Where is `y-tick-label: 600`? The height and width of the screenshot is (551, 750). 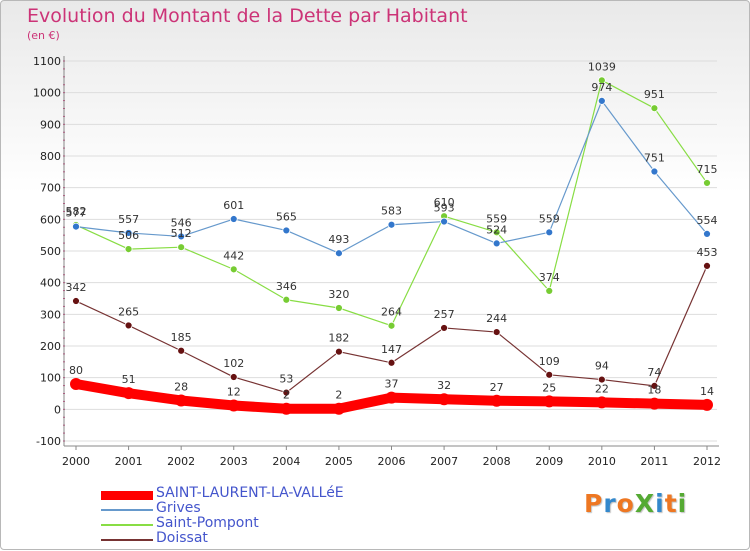 y-tick-label: 600 is located at coordinates (50, 219).